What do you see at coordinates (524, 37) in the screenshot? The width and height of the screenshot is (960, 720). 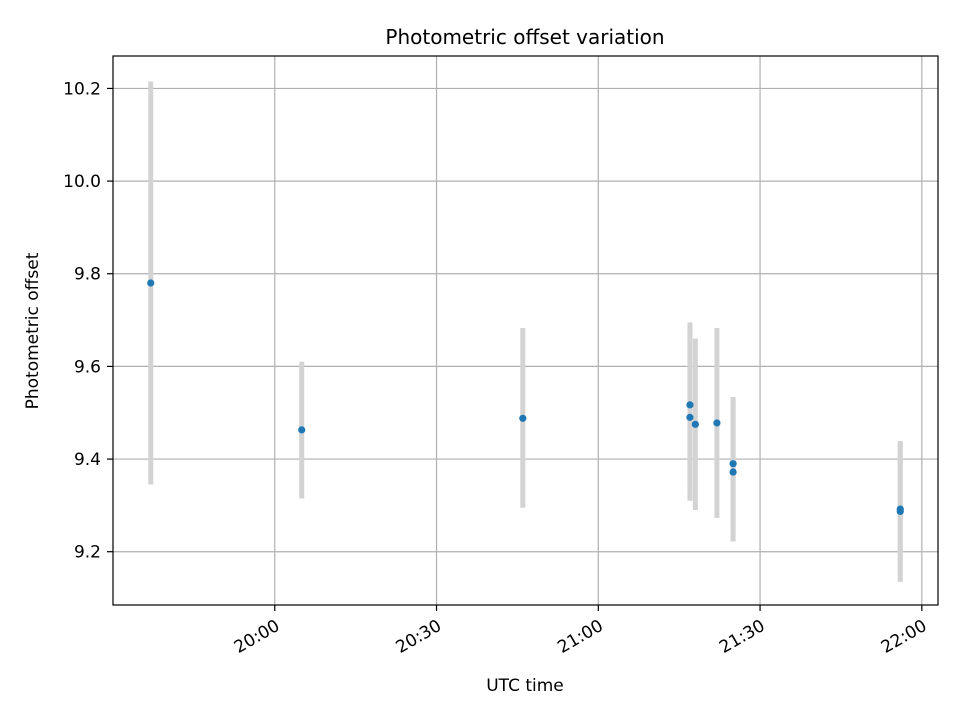 I see `chart-title: Photometric offset variation` at bounding box center [524, 37].